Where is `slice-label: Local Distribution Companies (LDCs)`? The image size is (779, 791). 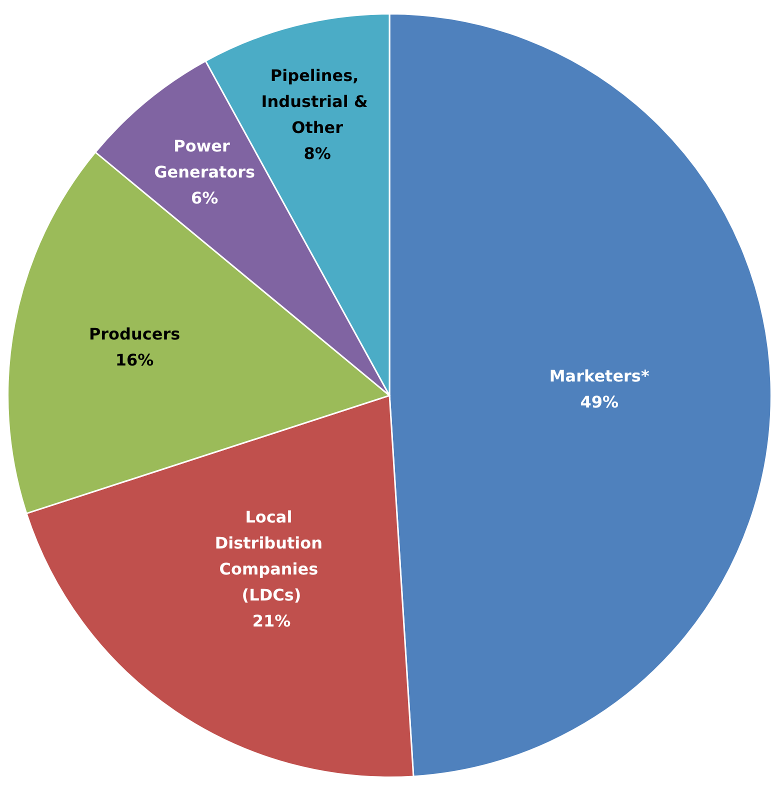
slice-label: Local Distribution Companies (LDCs) is located at coordinates (271, 556).